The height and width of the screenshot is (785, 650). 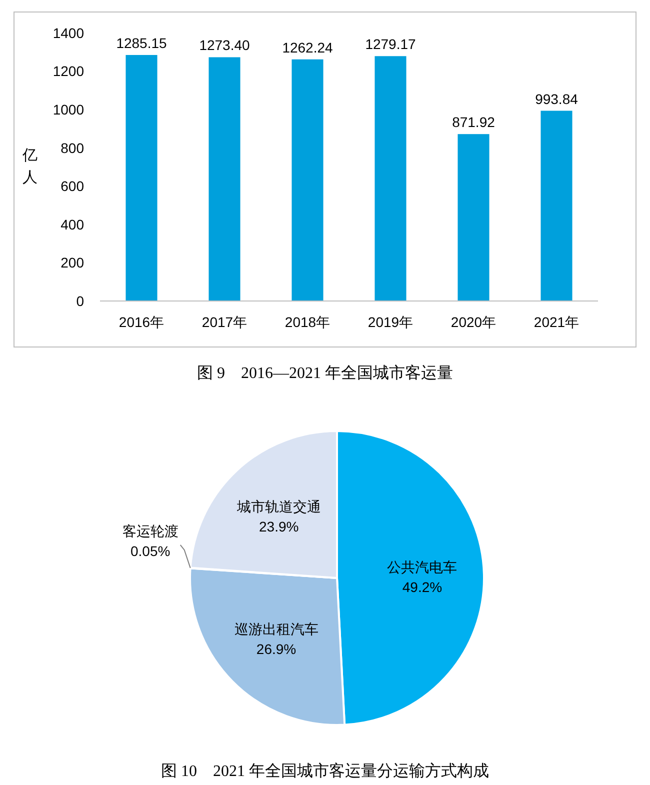 What do you see at coordinates (150, 530) in the screenshot?
I see `slice-label: 客运轮渡` at bounding box center [150, 530].